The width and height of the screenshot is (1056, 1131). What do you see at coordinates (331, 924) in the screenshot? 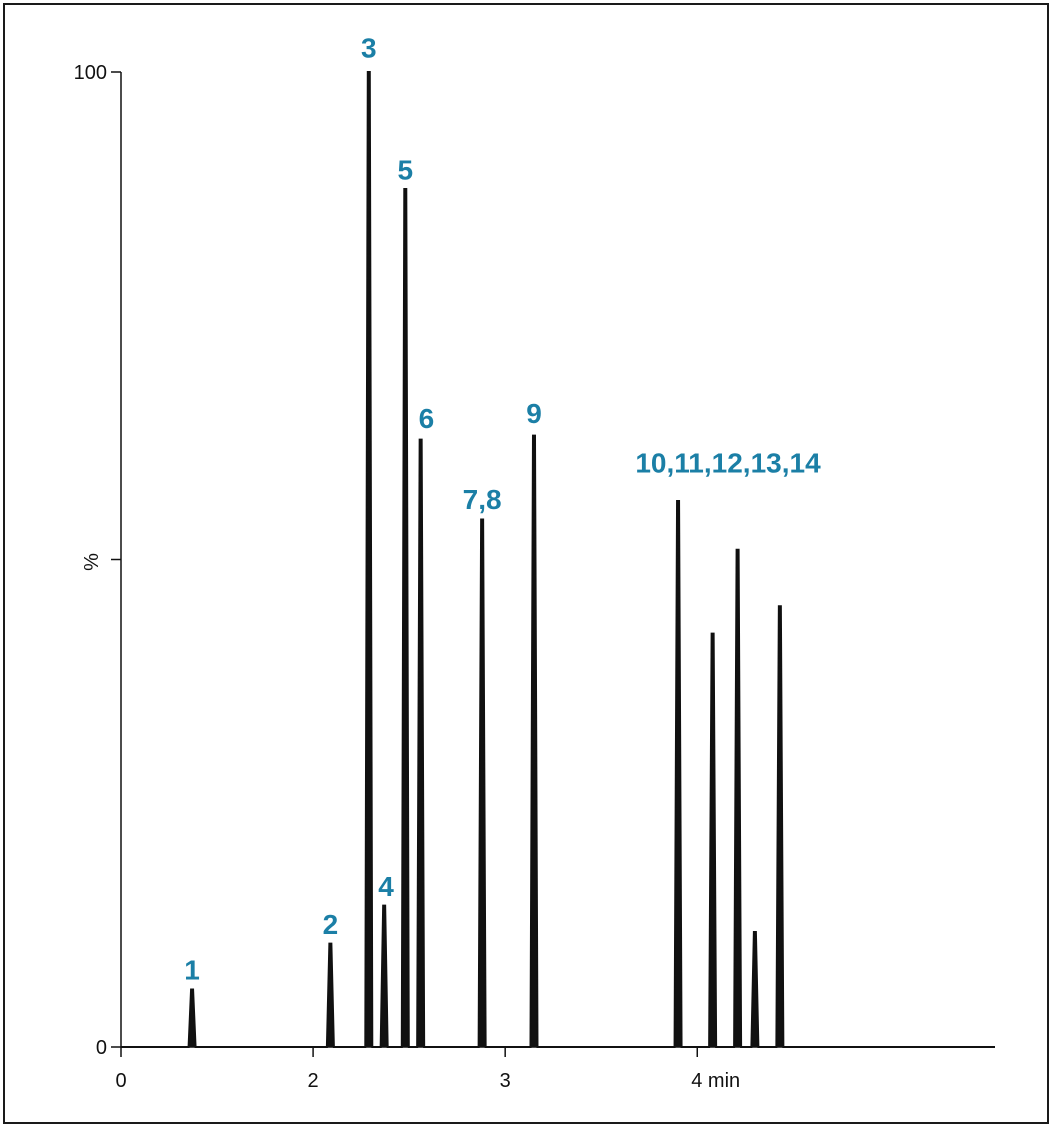
I see `peak-label-1: 2` at bounding box center [331, 924].